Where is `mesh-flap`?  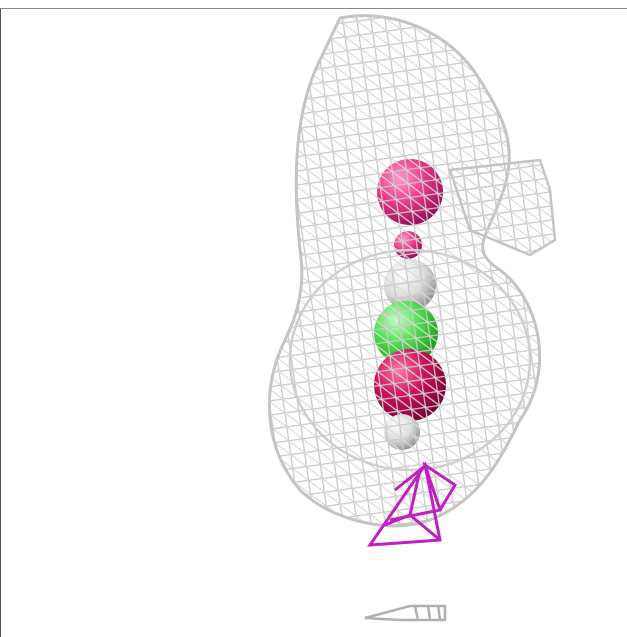
mesh-flap is located at coordinates (502, 207).